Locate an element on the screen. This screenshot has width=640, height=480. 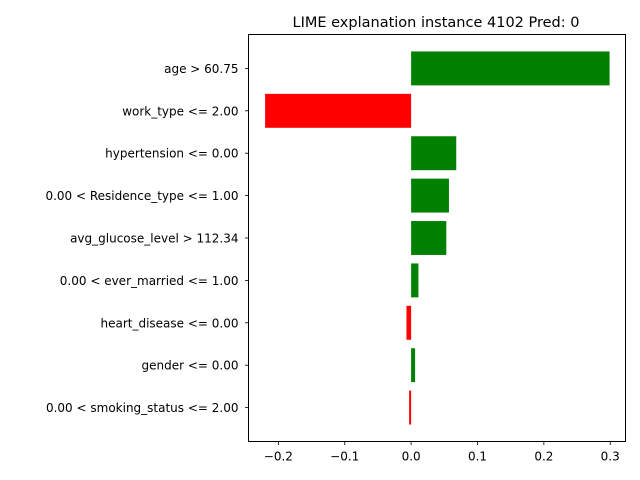
y-tick-label: 0.00 < smoking_status <= 2.00 is located at coordinates (142, 408).